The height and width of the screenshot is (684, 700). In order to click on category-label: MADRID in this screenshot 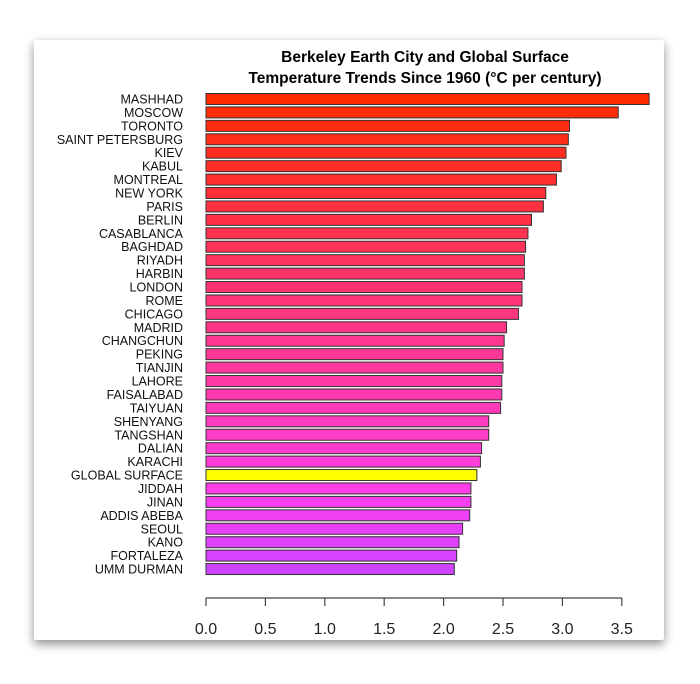, I will do `click(158, 328)`.